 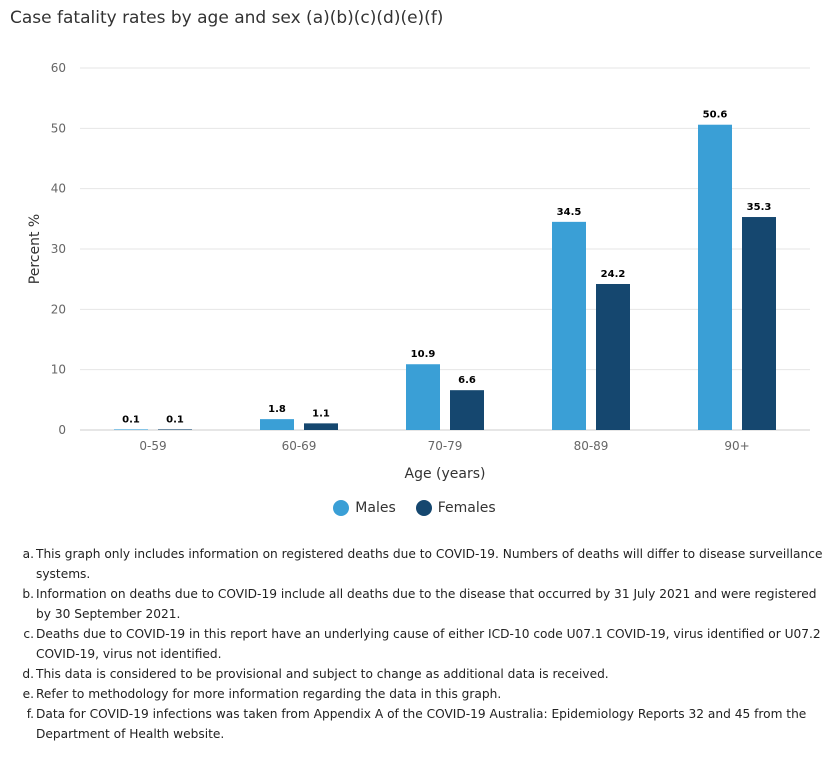 I want to click on x-tick-label: 70-79, so click(x=445, y=446).